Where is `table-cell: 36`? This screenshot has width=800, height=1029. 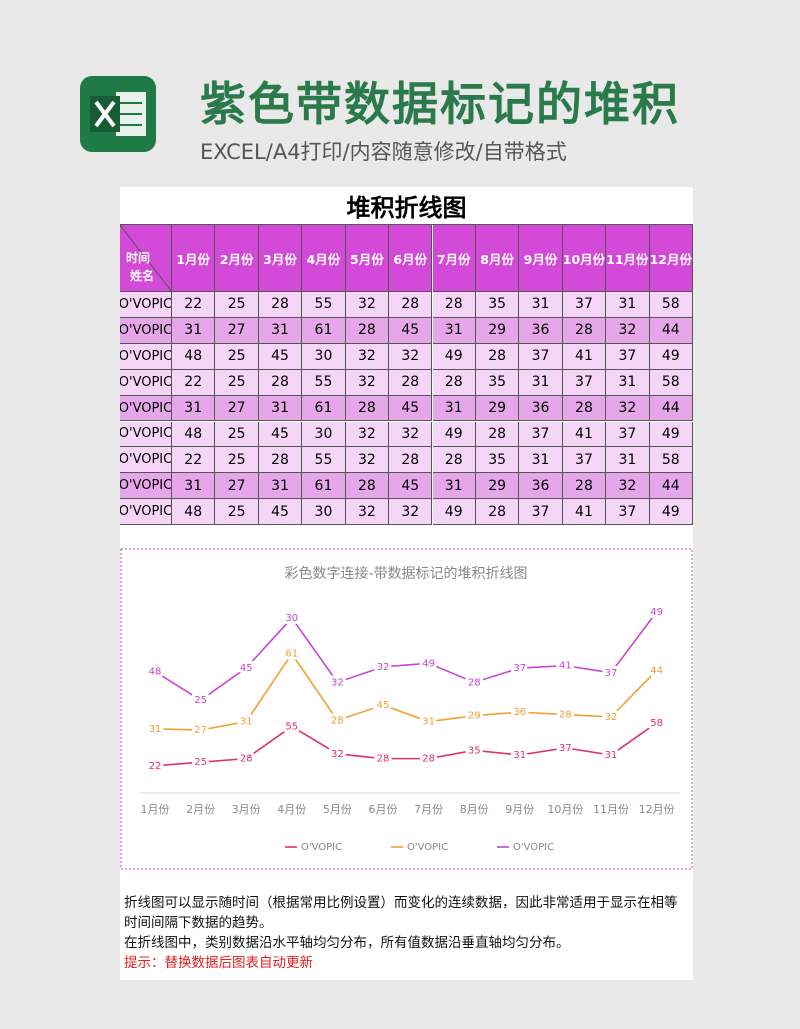
table-cell: 36 is located at coordinates (541, 408).